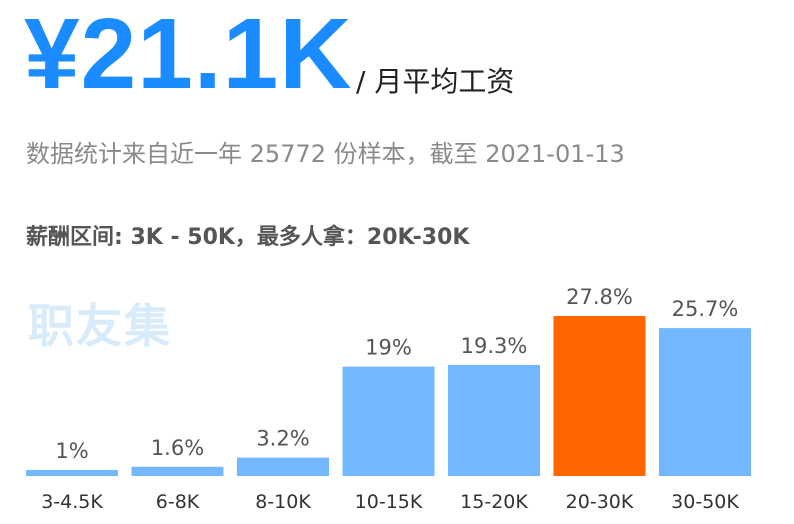  I want to click on bar-30-50K, so click(705, 402).